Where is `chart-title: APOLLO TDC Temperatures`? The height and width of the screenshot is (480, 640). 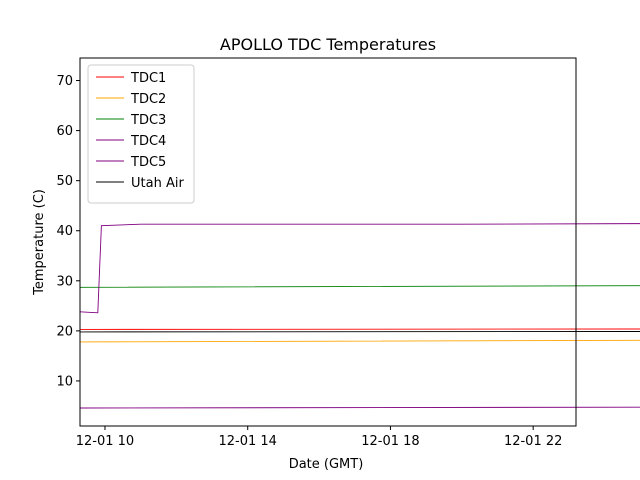
chart-title: APOLLO TDC Temperatures is located at coordinates (328, 44).